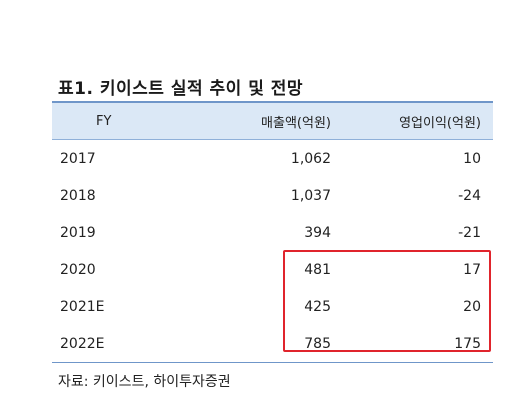  Describe the element at coordinates (469, 195) in the screenshot. I see `cell-operating-profit: -24` at that location.